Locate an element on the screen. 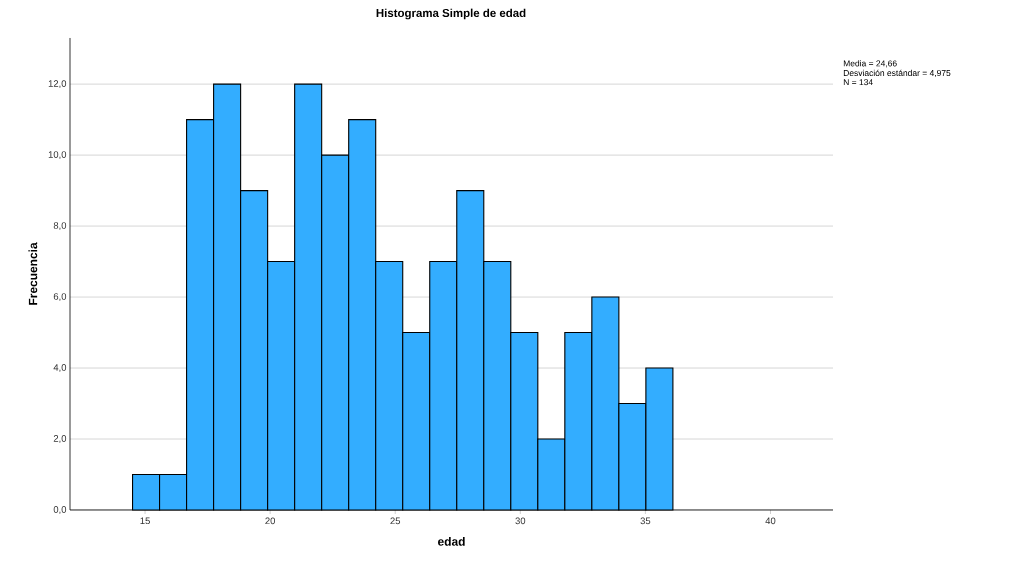  x-tick-label: 15 is located at coordinates (145, 521).